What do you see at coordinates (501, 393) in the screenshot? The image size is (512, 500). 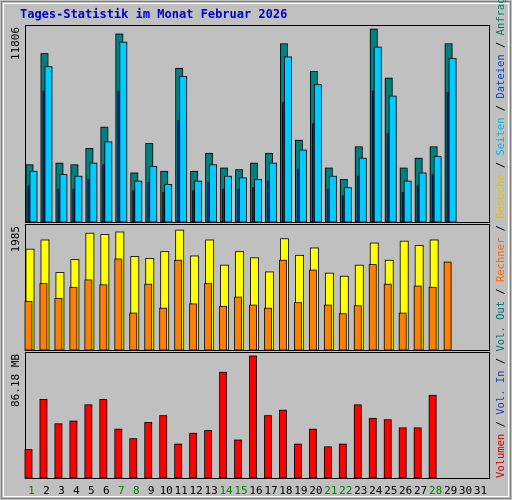 I see `legend-entry: Vol. In` at bounding box center [501, 393].